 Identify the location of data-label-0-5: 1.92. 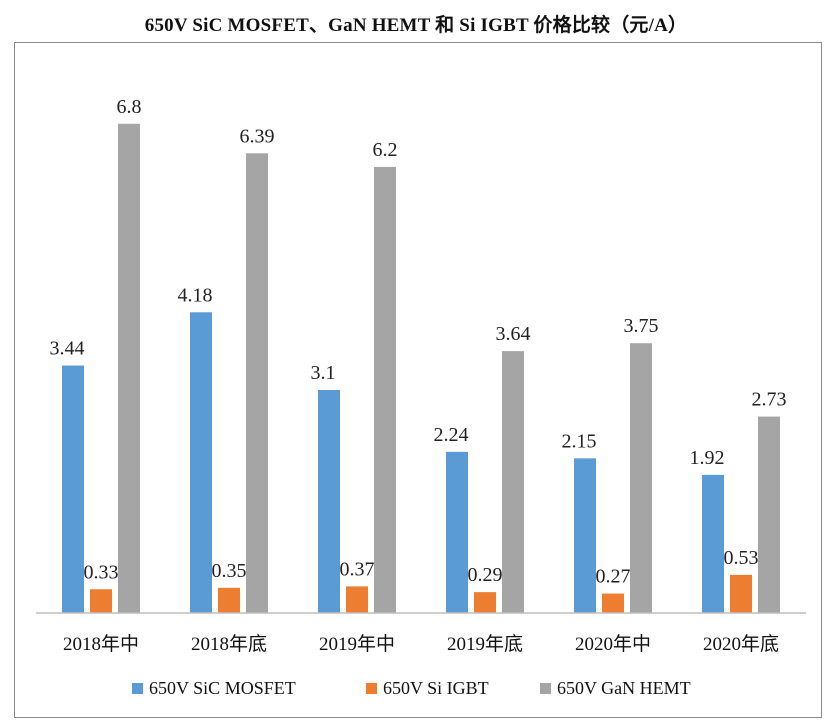
(707, 458).